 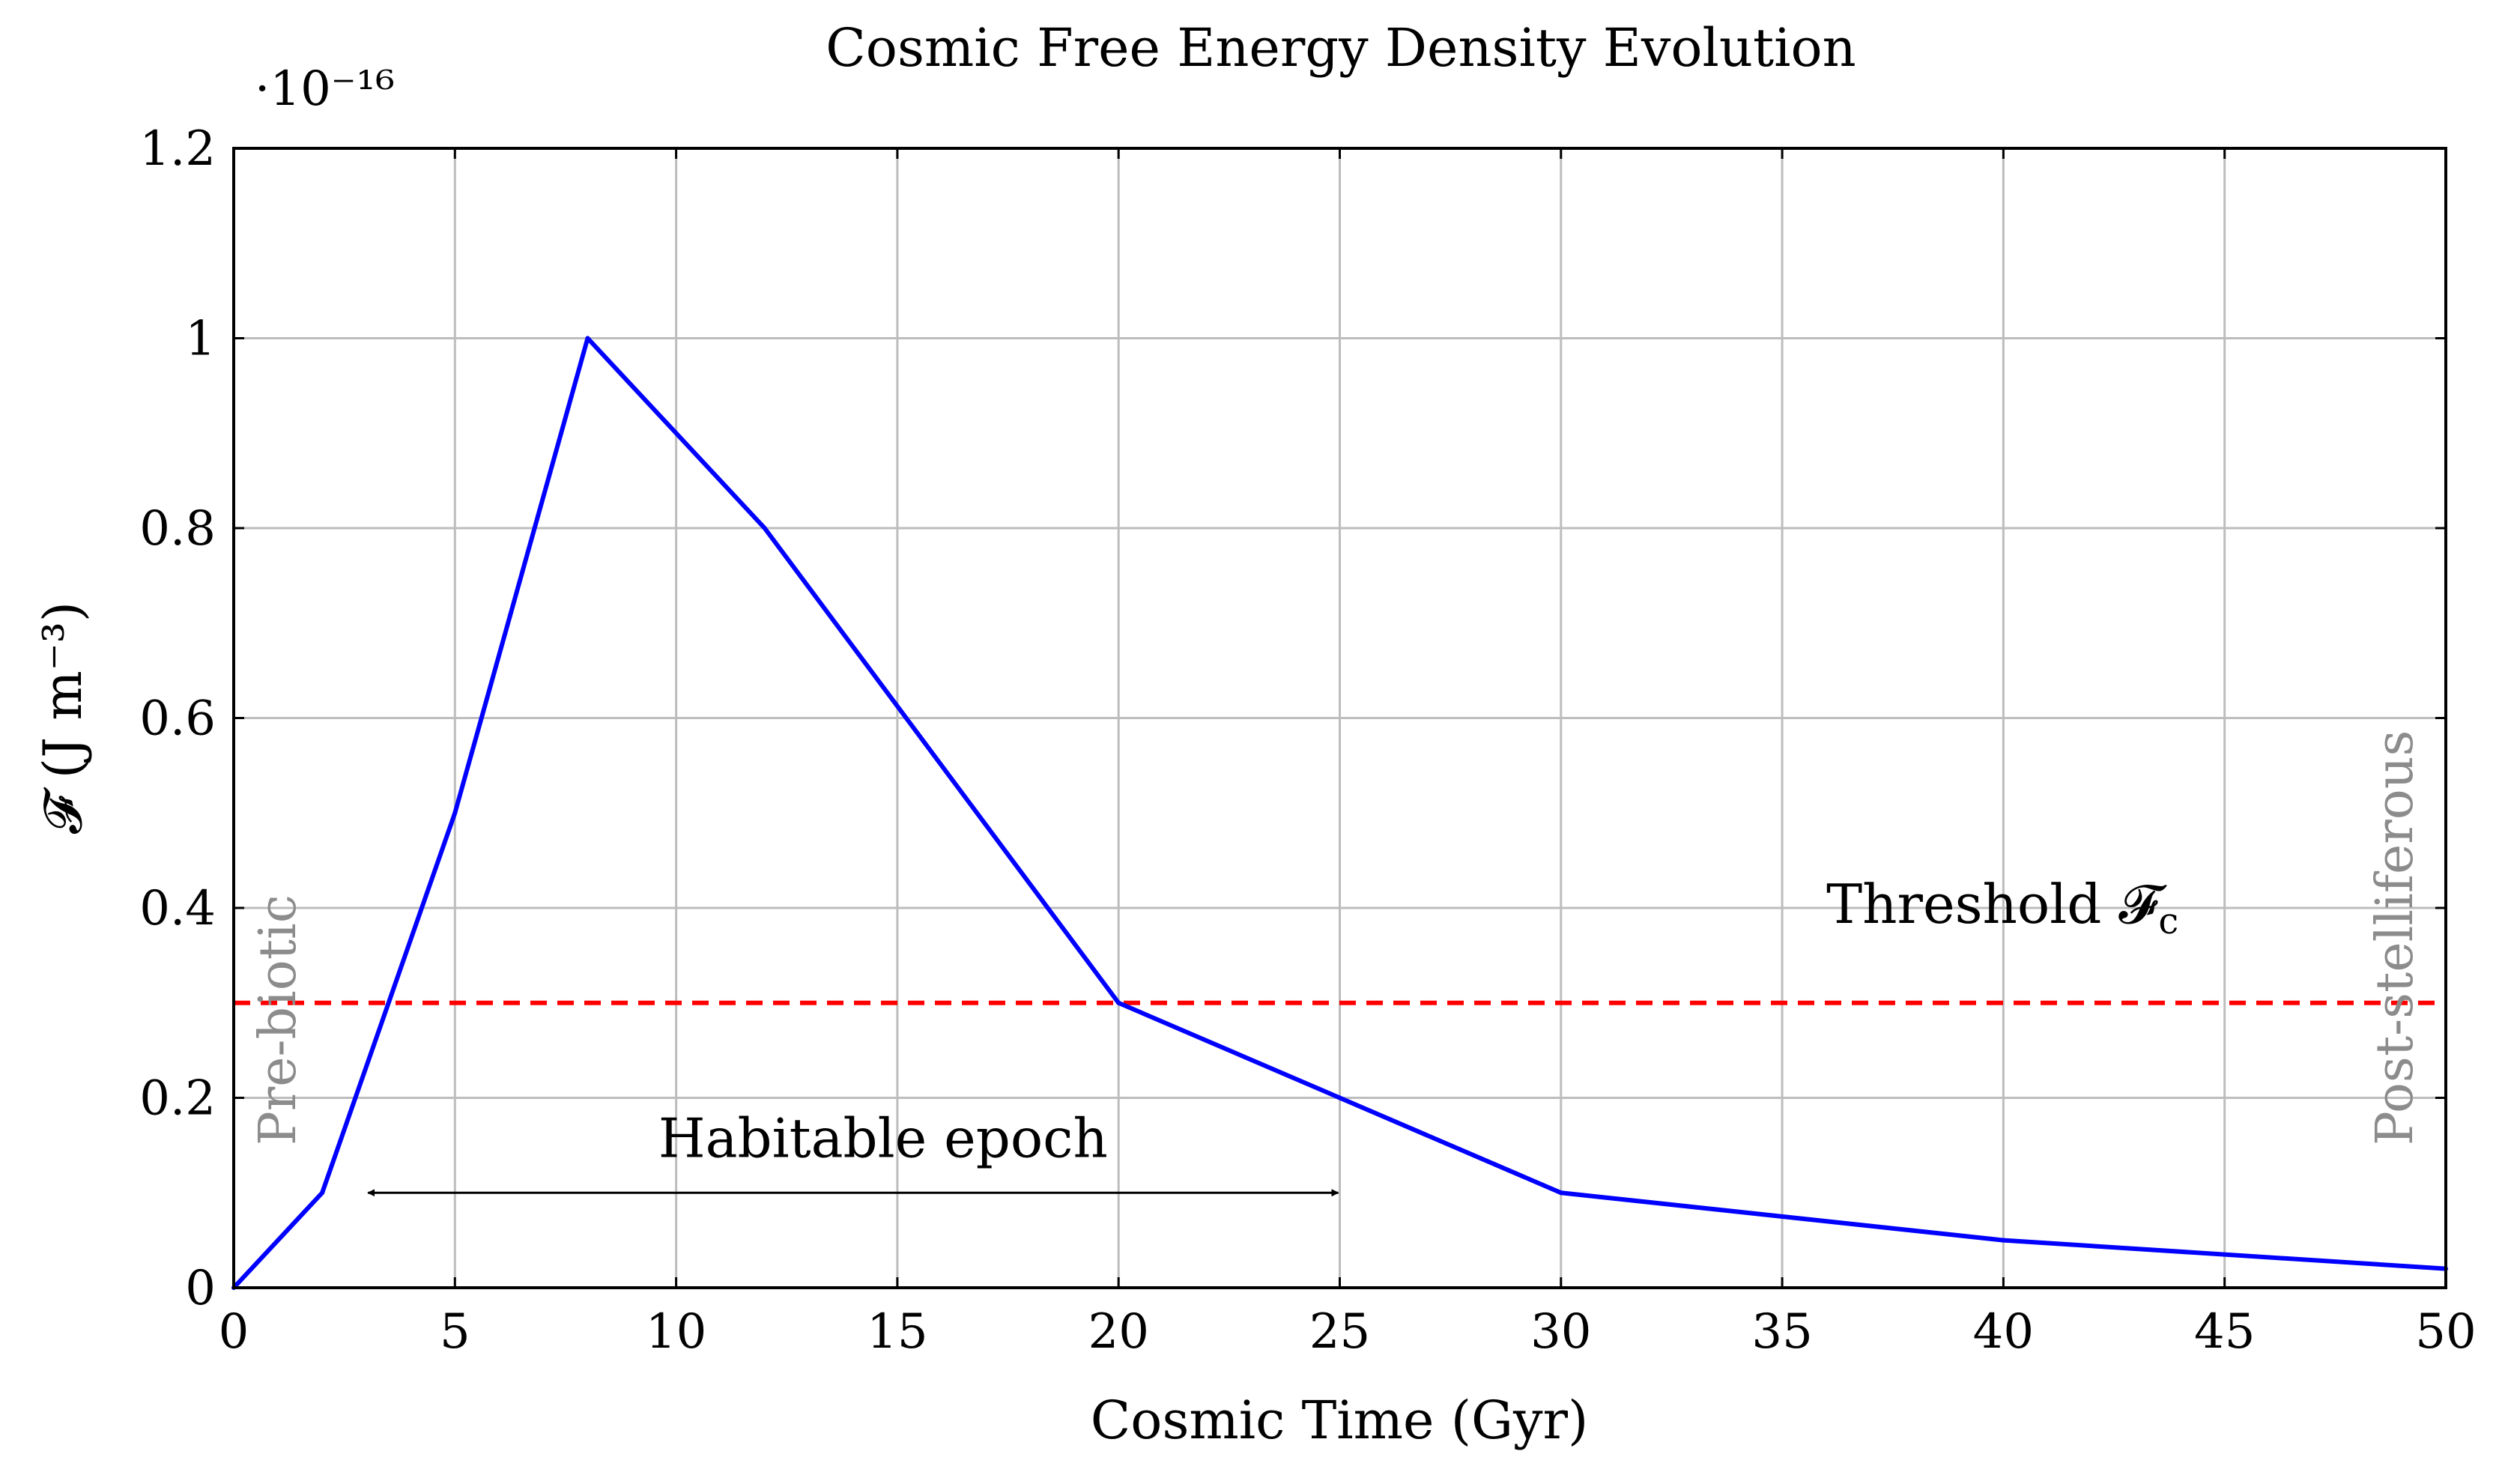 What do you see at coordinates (278, 1020) in the screenshot?
I see `region-label-pre-biotic: Pre-biotic` at bounding box center [278, 1020].